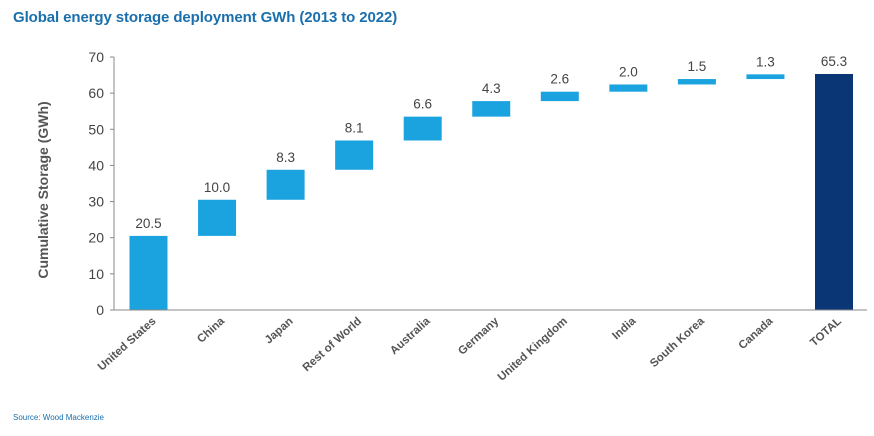 The height and width of the screenshot is (436, 874). I want to click on x-tick-label: India, so click(624, 328).